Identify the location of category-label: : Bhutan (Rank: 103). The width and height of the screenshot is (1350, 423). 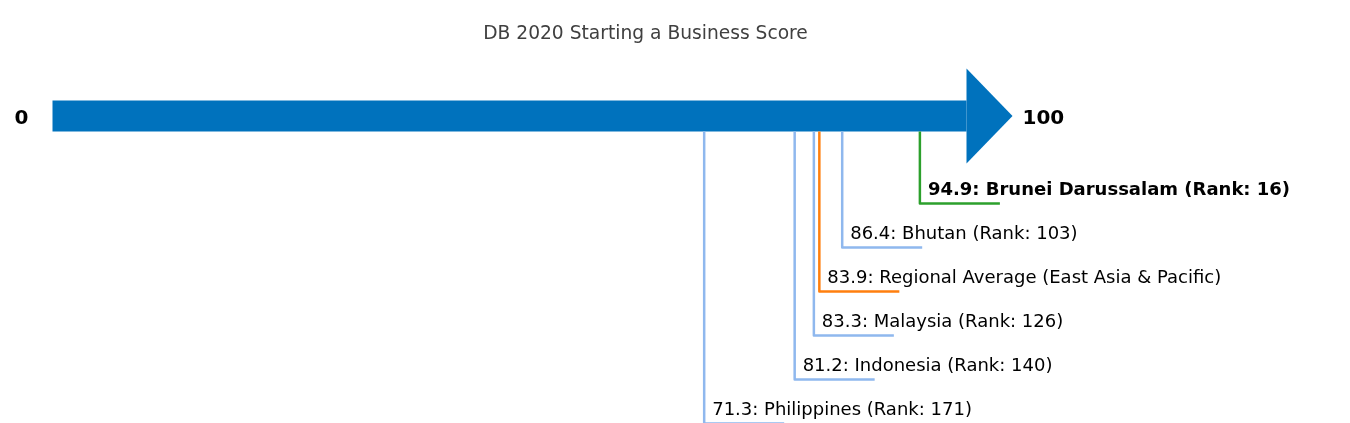
(984, 232).